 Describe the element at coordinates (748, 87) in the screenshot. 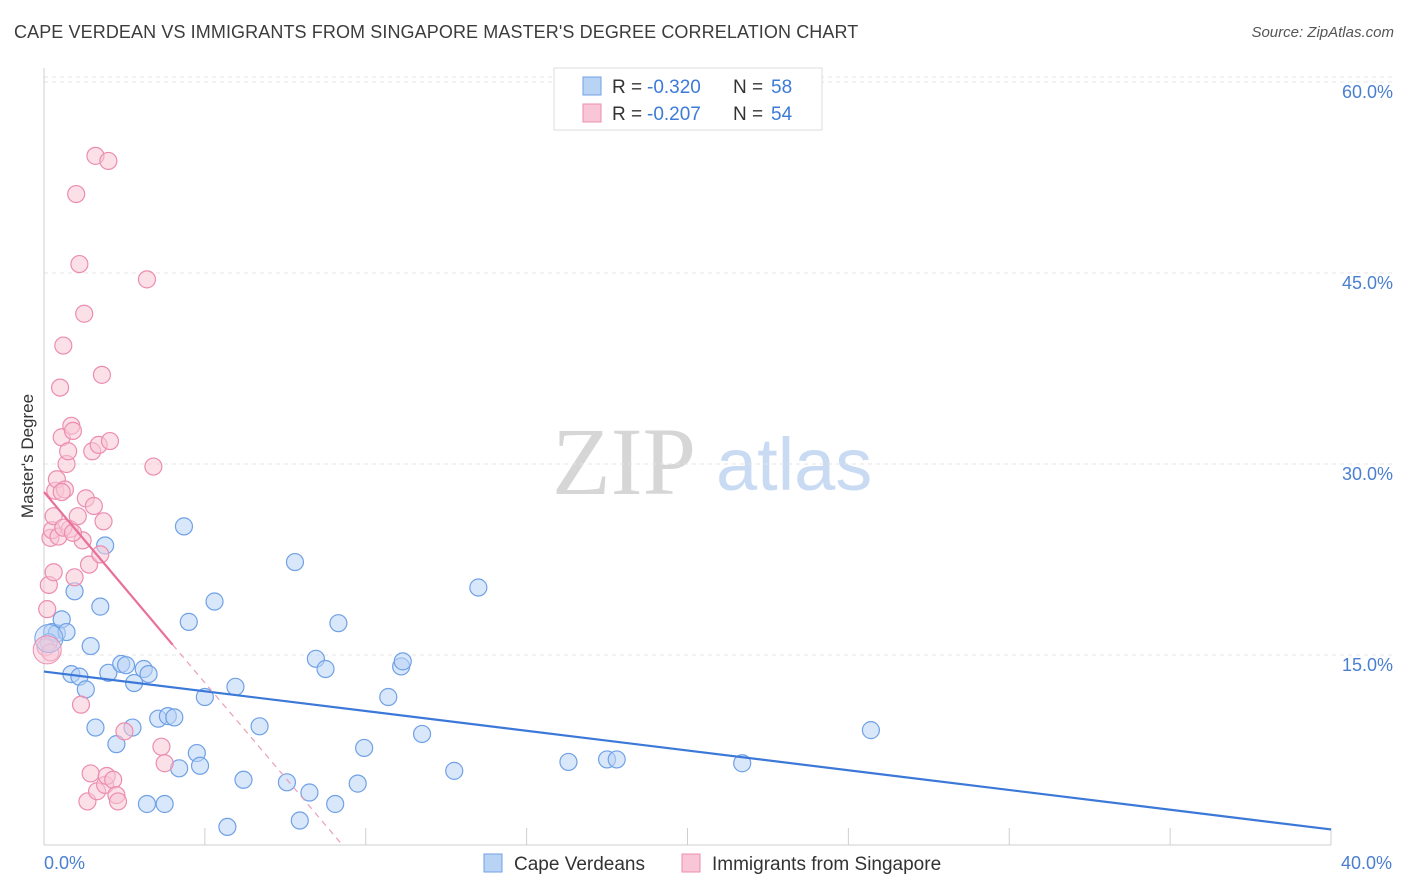

I see `stats-n-label-blue: N =` at that location.